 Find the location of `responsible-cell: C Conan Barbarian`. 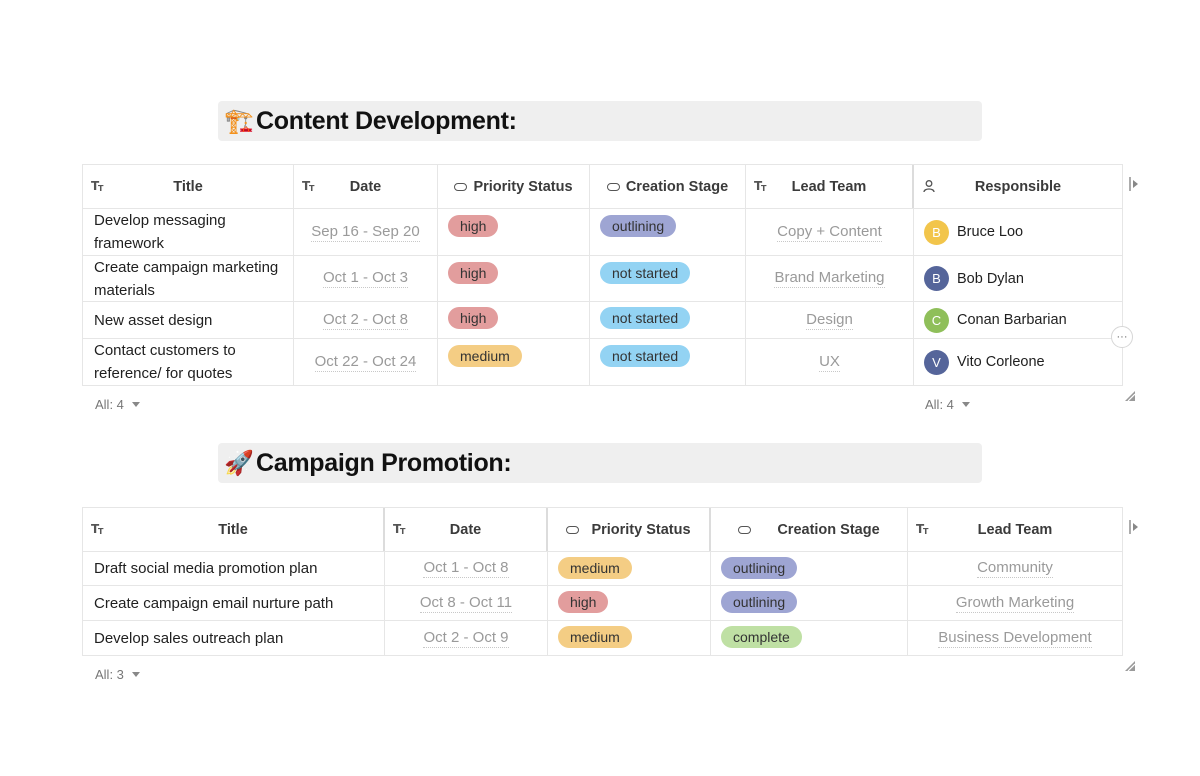

responsible-cell: C Conan Barbarian is located at coordinates (1018, 320).